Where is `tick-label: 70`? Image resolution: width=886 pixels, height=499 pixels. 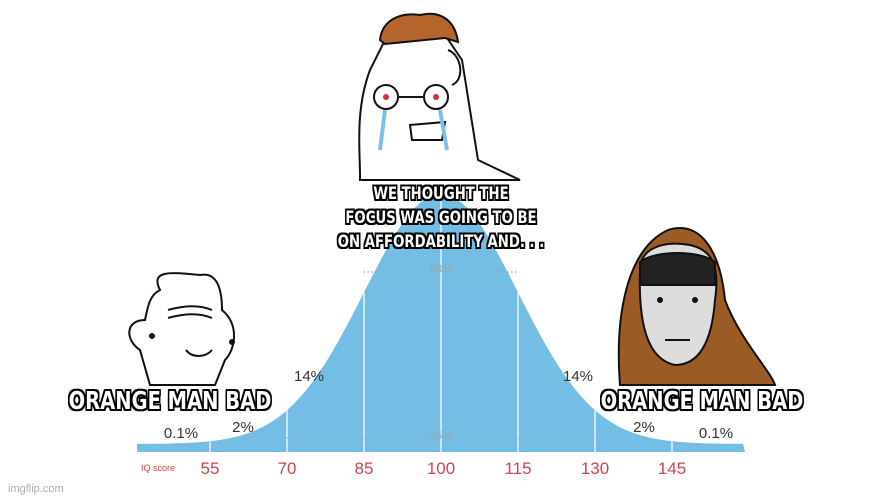 tick-label: 70 is located at coordinates (287, 468).